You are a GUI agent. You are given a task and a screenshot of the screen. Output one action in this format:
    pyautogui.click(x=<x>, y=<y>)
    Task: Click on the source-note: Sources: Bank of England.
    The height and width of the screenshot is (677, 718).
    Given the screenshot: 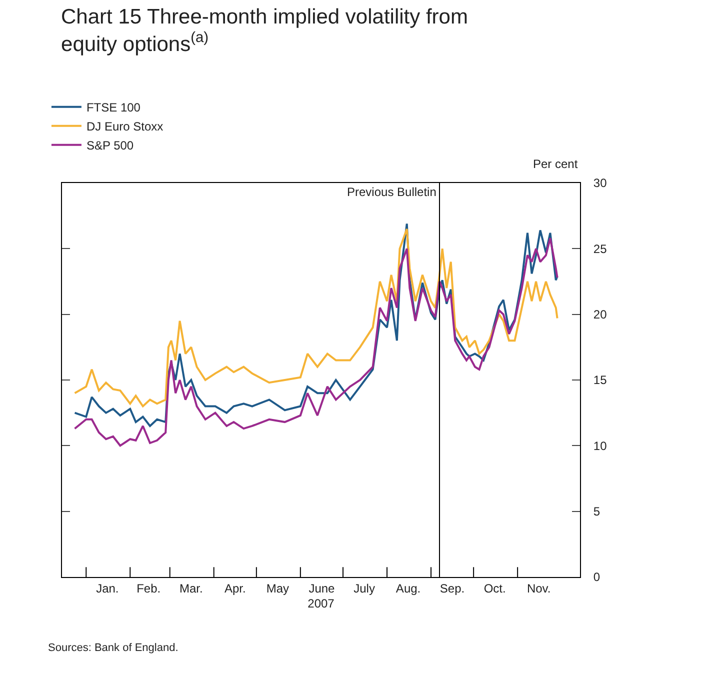 What is the action you would take?
    pyautogui.click(x=113, y=648)
    